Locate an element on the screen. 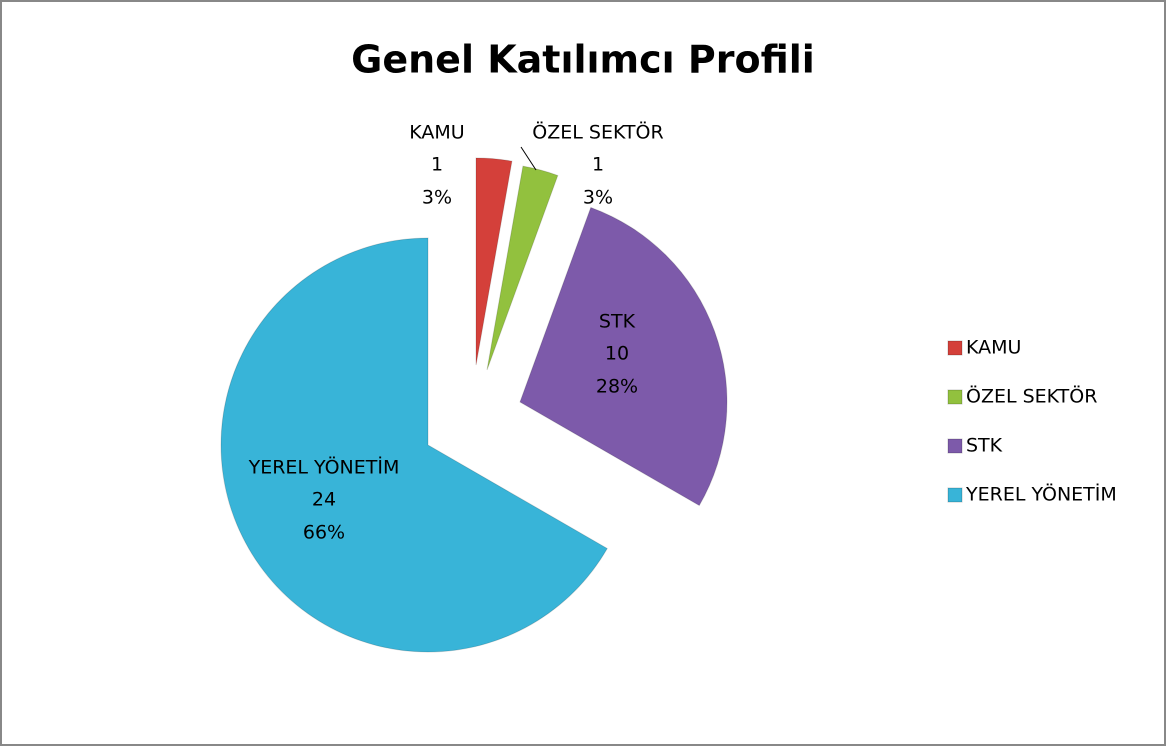  data-label-category: ÖZEL SEKTÖR is located at coordinates (597, 132).